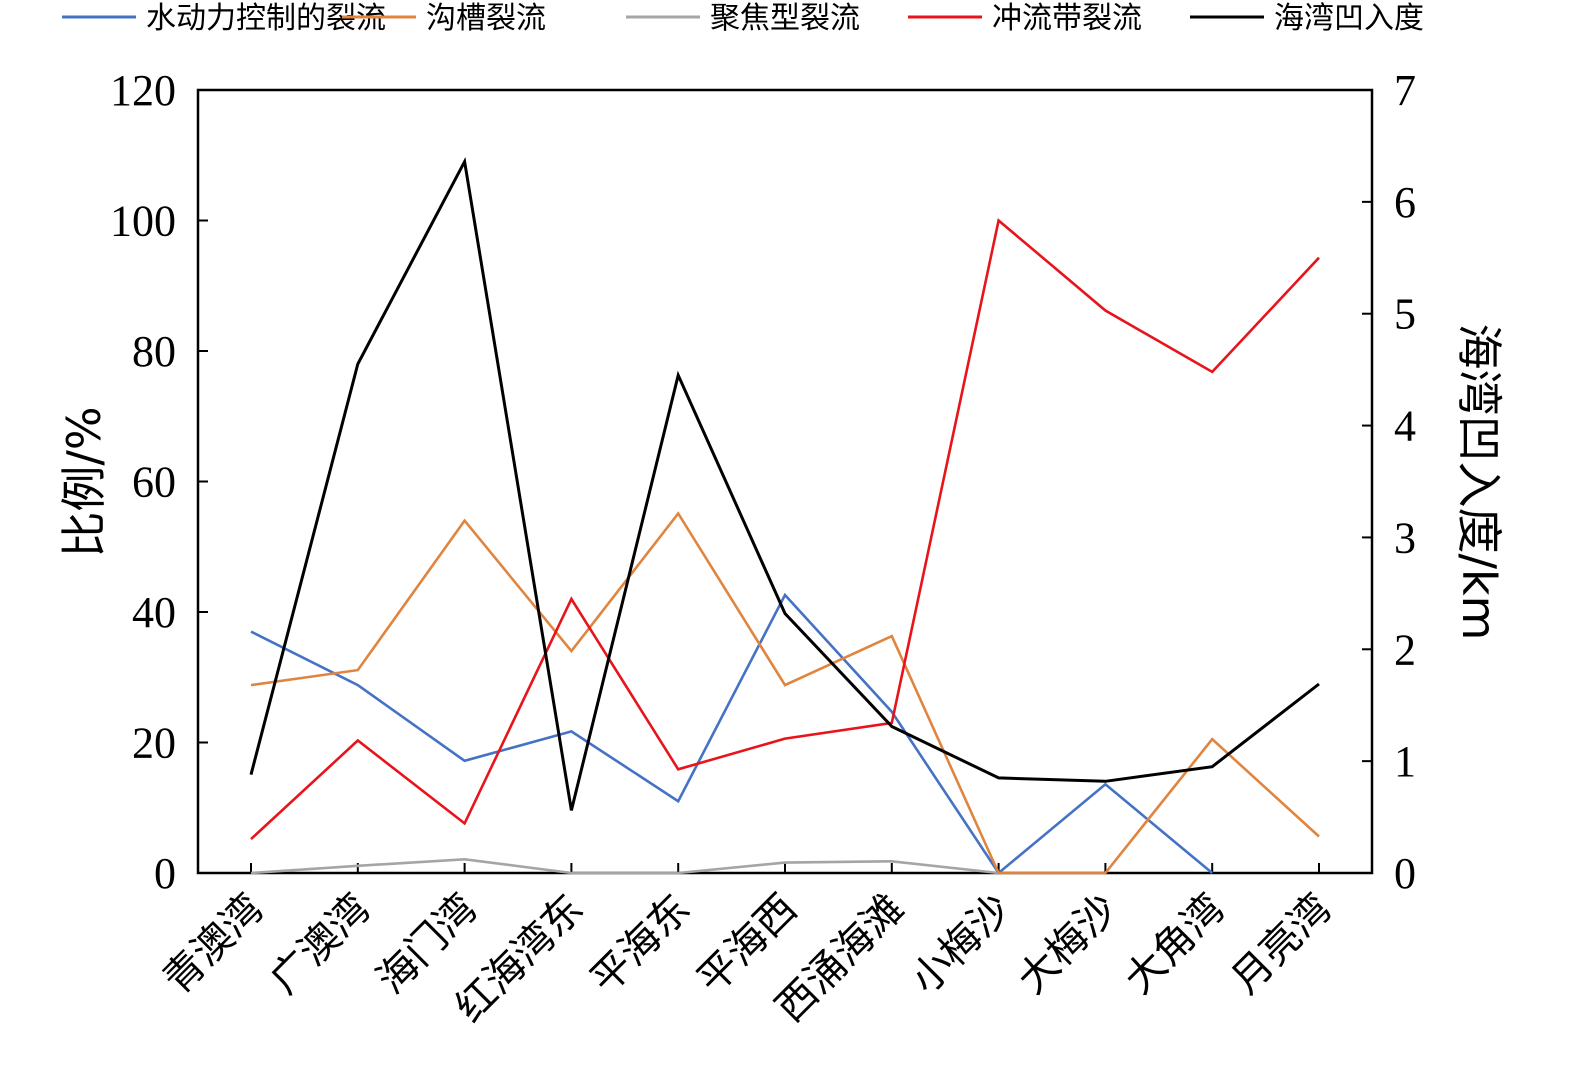 Image resolution: width=1575 pixels, height=1067 pixels. I want to click on right-tick-label: 4, so click(1405, 426).